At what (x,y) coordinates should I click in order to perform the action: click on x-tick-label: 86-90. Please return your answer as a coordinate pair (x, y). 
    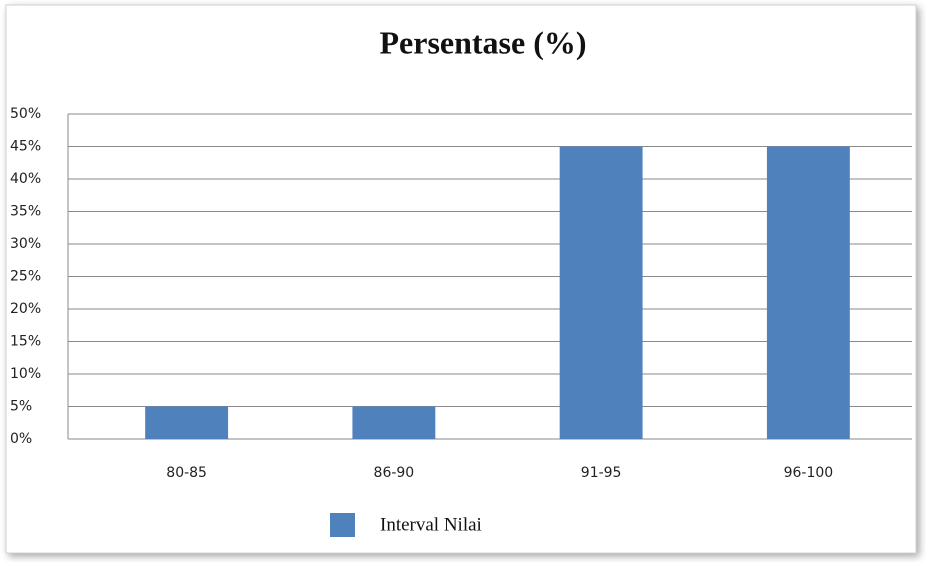
    Looking at the image, I should click on (394, 473).